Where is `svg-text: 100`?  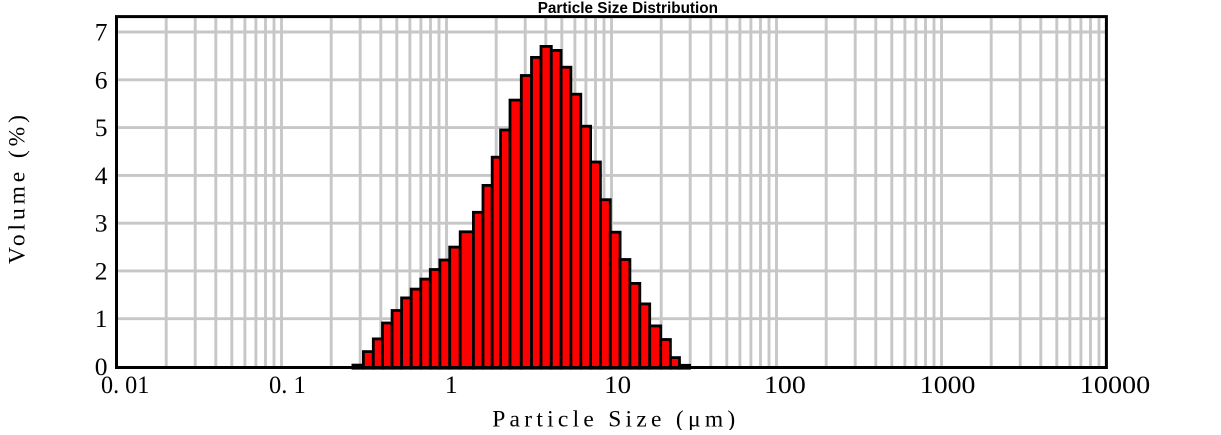 svg-text: 100 is located at coordinates (785, 384).